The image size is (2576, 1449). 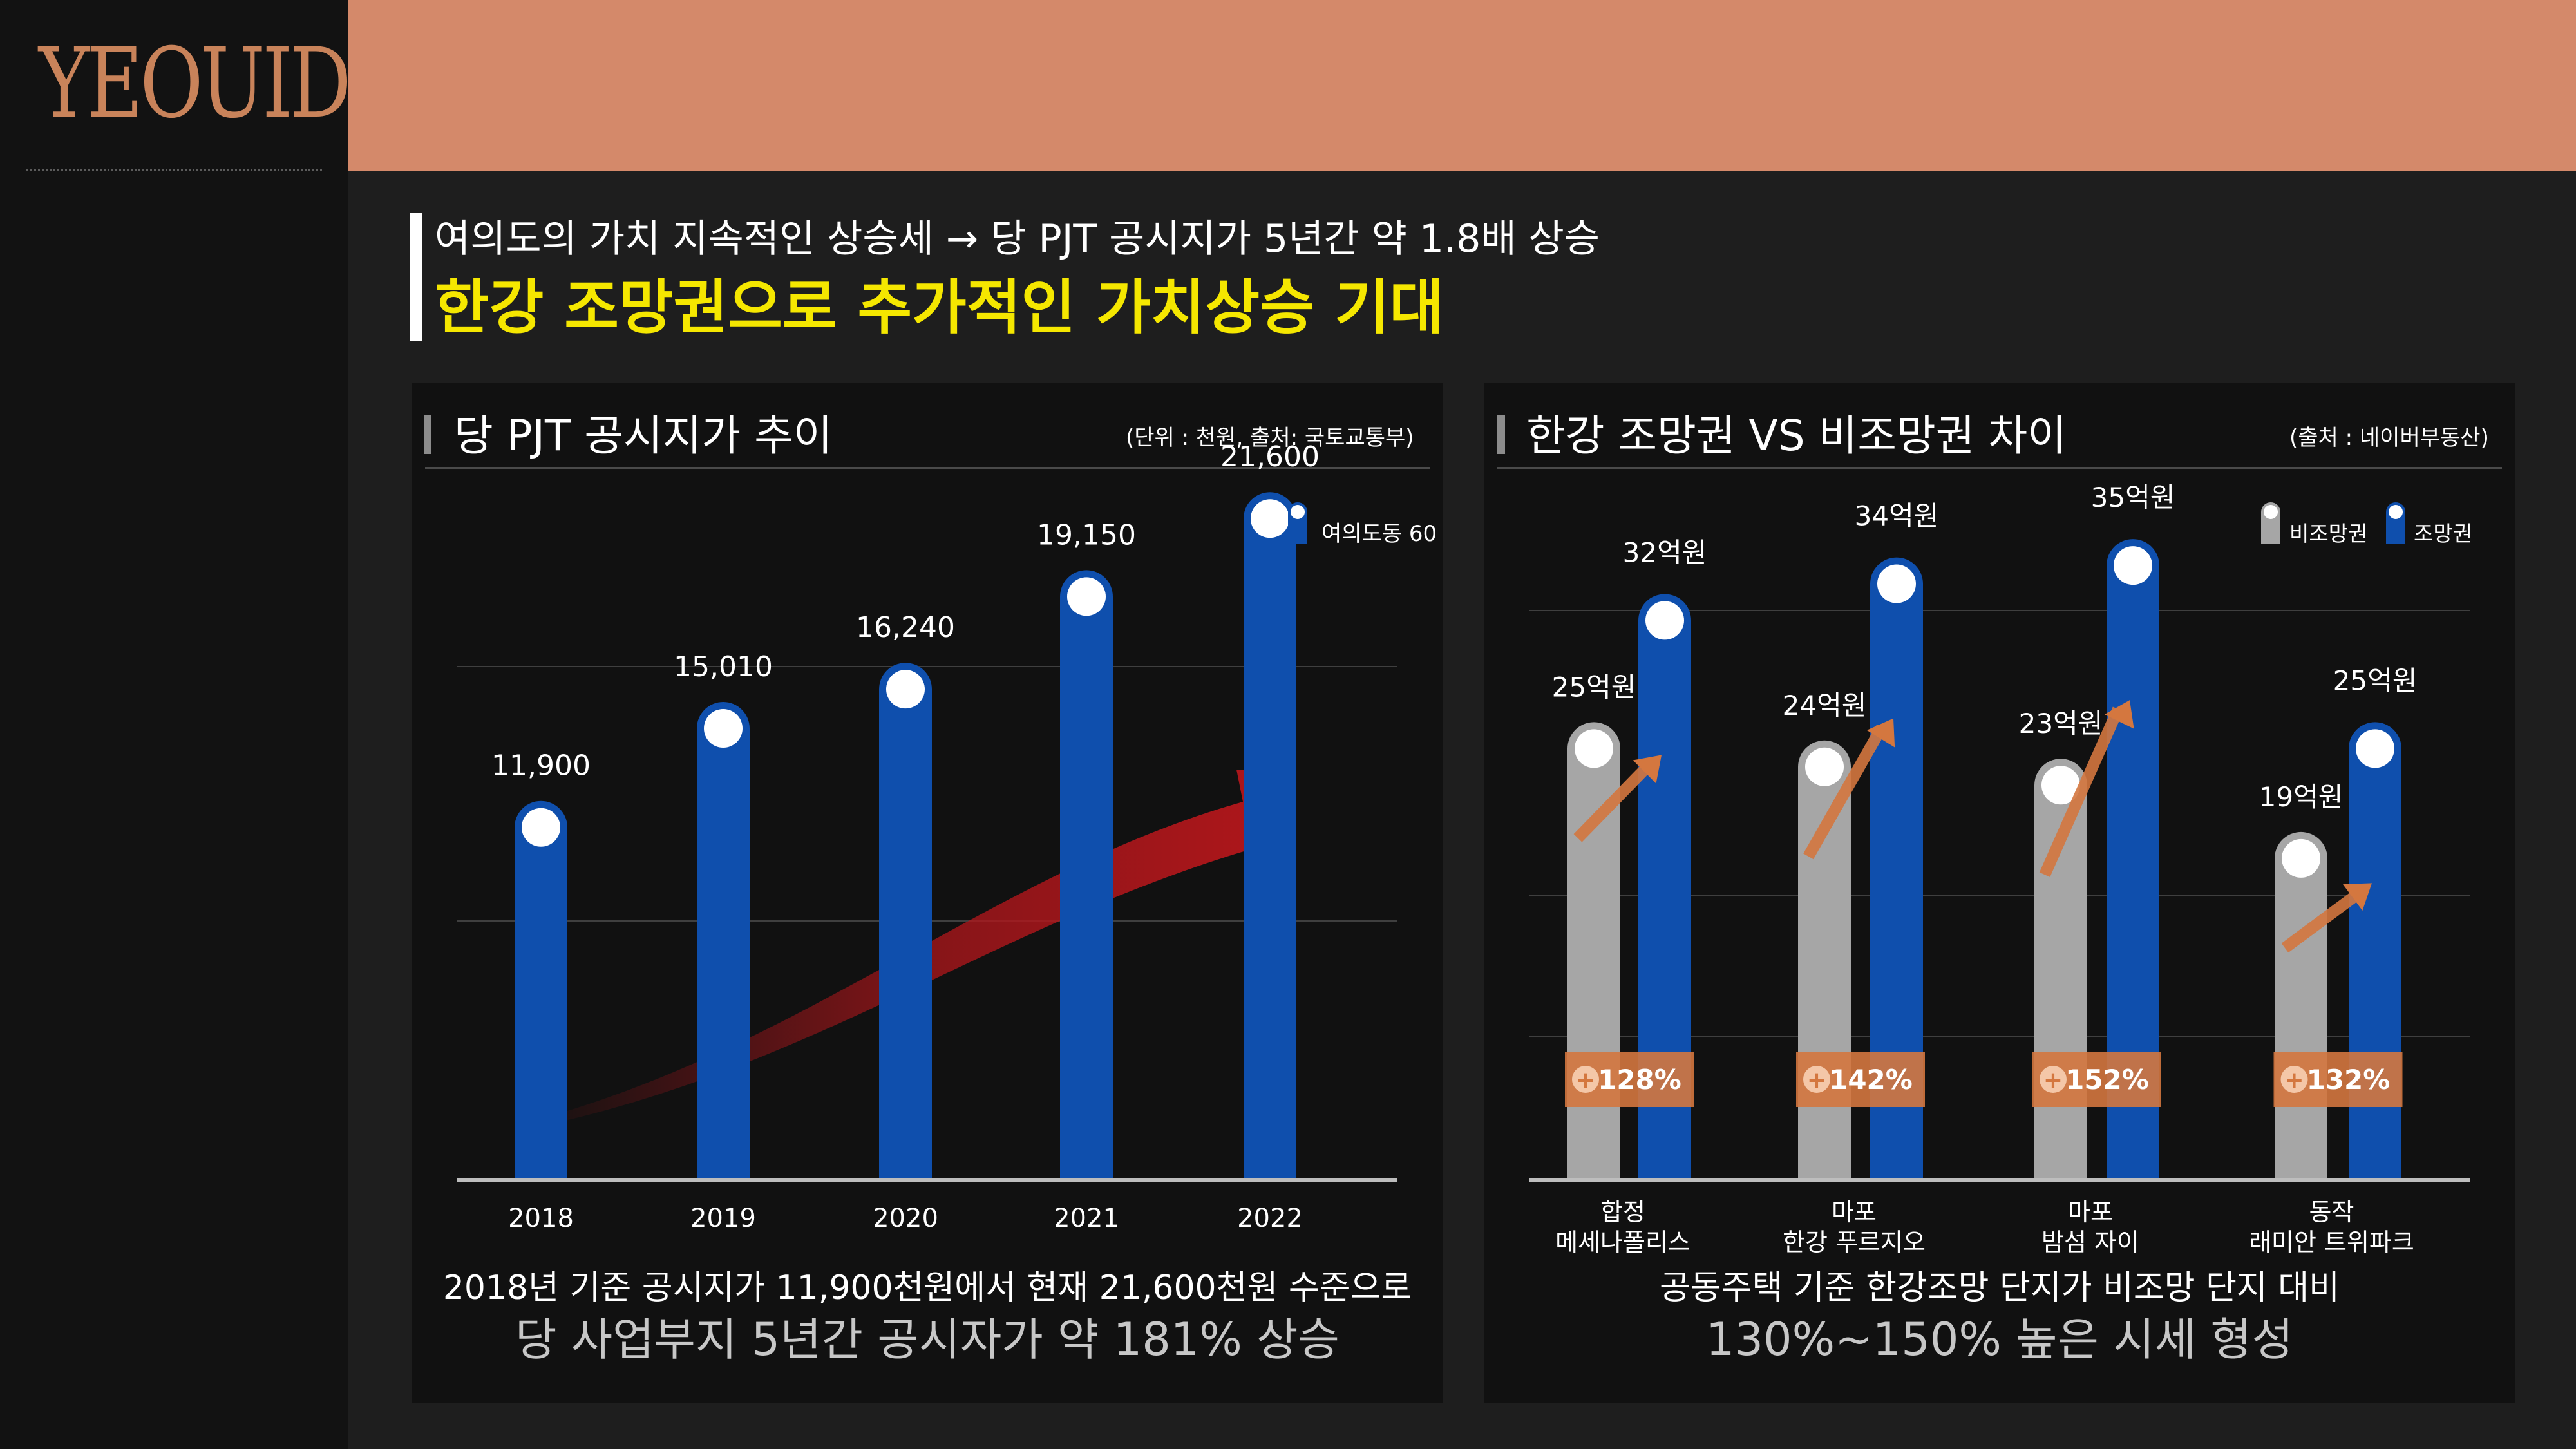 I want to click on data-label: 25억원, so click(x=1594, y=687).